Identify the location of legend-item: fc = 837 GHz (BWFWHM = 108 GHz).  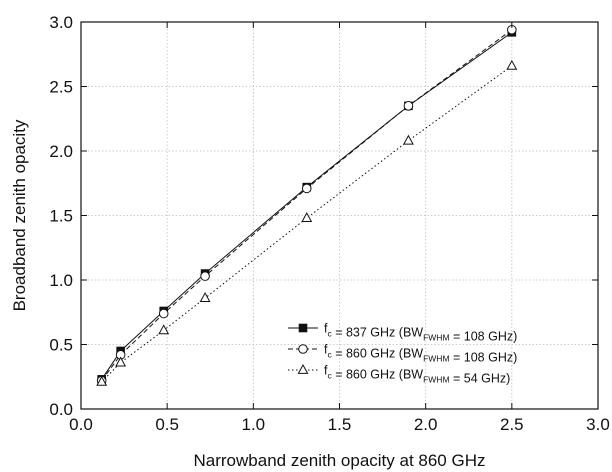
(402, 333).